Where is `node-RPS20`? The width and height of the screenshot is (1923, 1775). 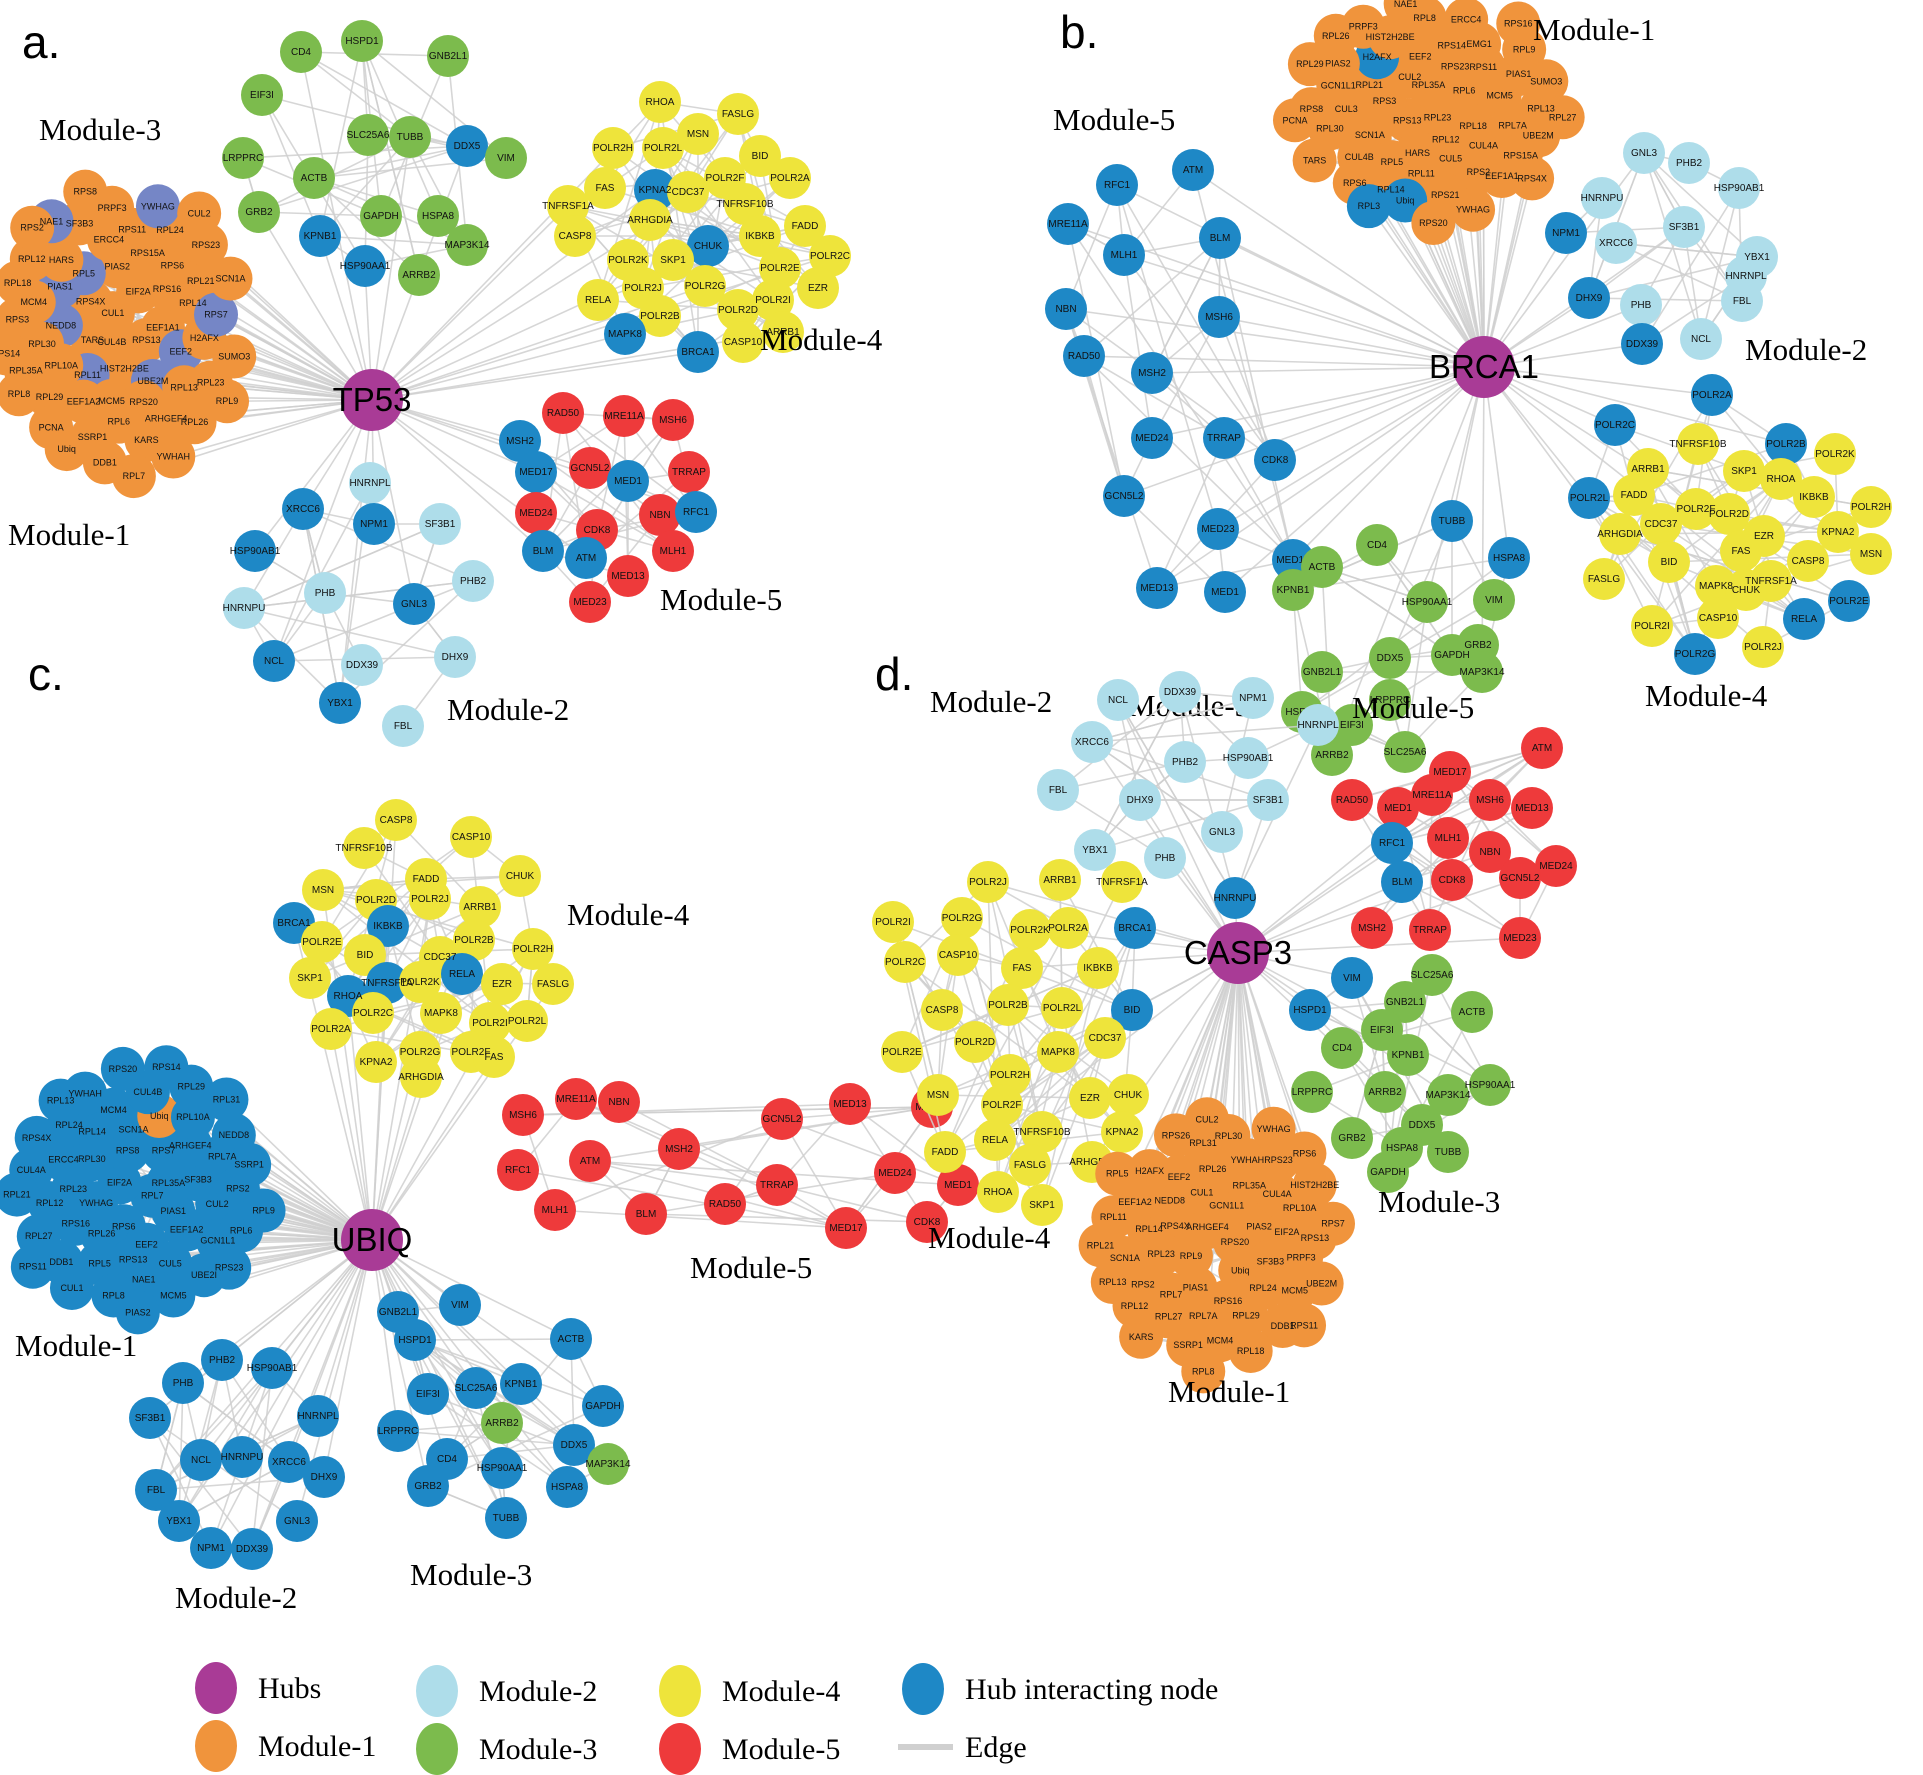
node-RPS20 is located at coordinates (122, 1068).